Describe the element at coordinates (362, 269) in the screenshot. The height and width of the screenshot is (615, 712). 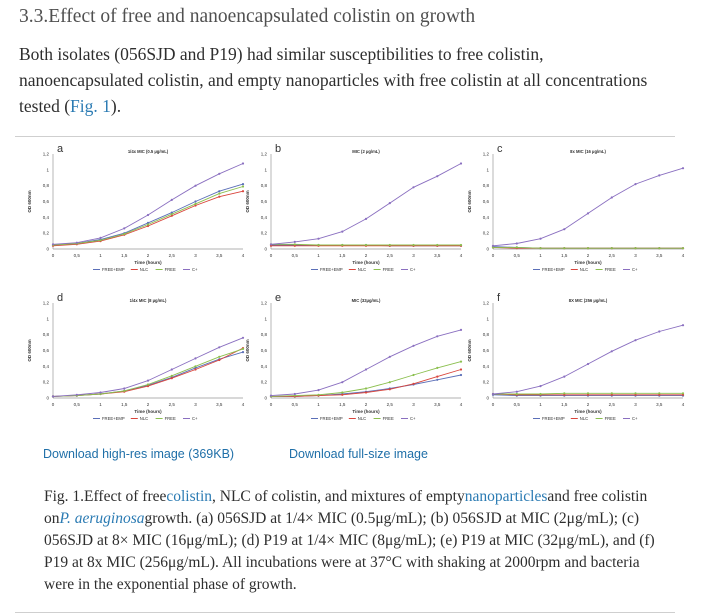
I see `panel-b-legend-1: NLC` at that location.